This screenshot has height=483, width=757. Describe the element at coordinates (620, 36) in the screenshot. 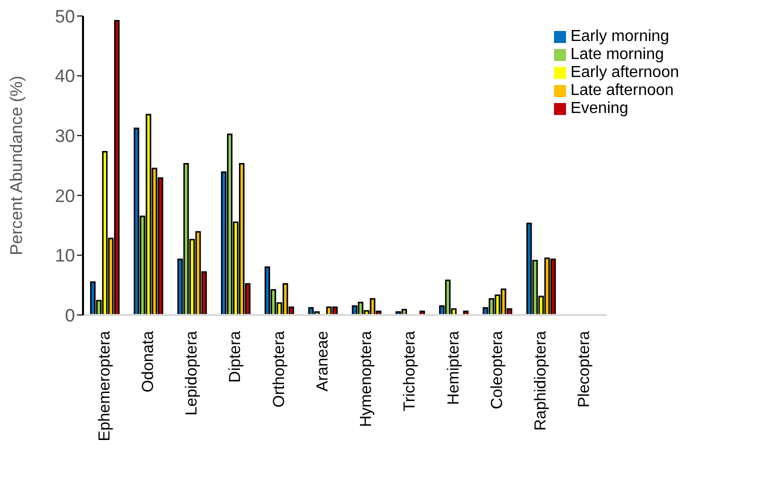

I see `legend-label: Early morning` at that location.